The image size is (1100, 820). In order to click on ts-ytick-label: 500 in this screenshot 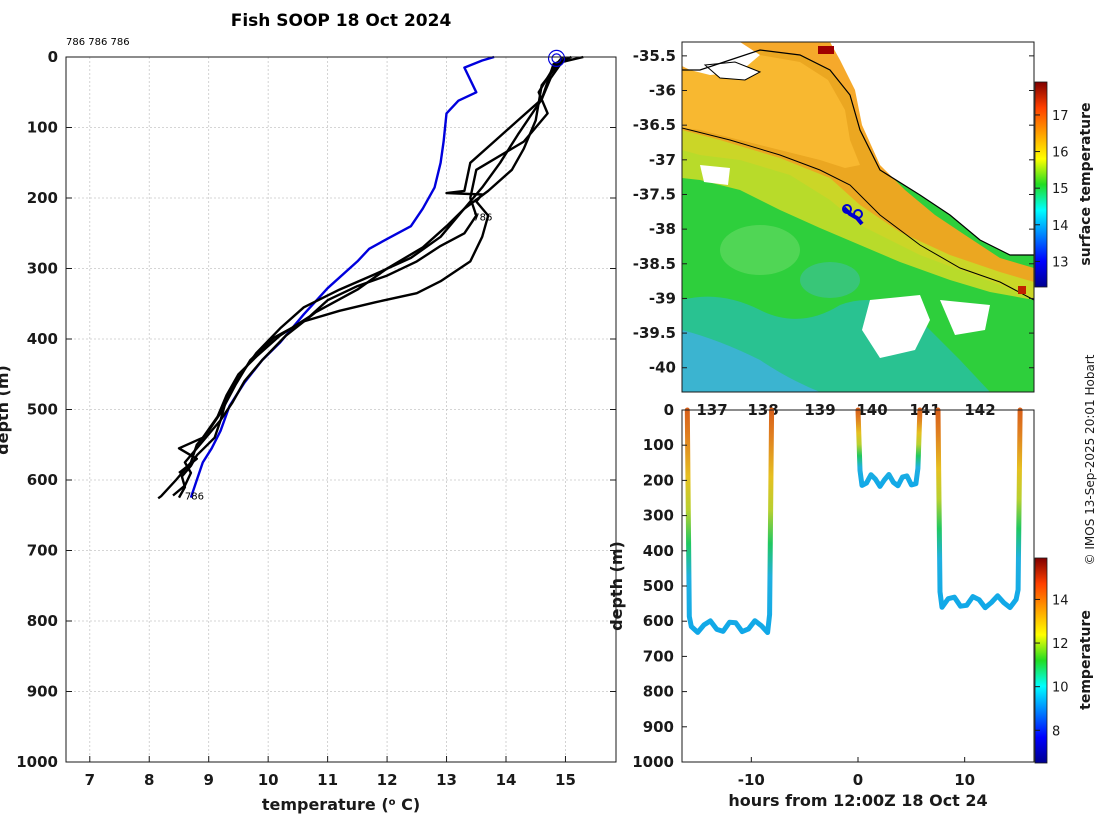, I will do `click(658, 586)`.